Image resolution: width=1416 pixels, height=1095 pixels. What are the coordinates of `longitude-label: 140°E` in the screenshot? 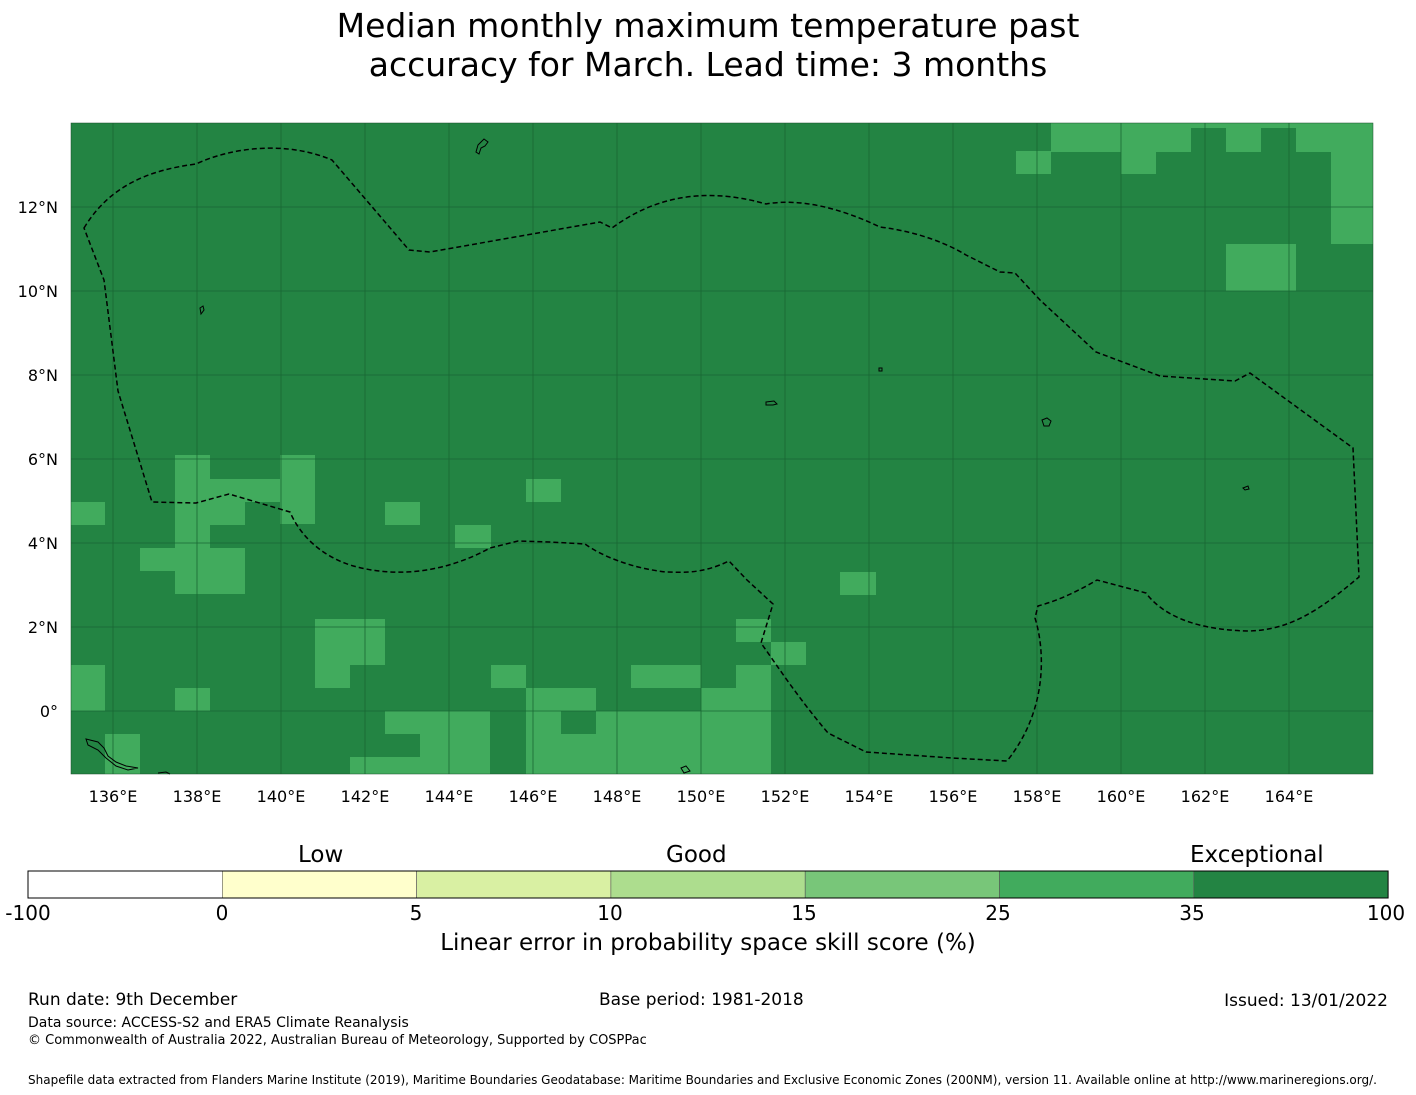 It's located at (281, 796).